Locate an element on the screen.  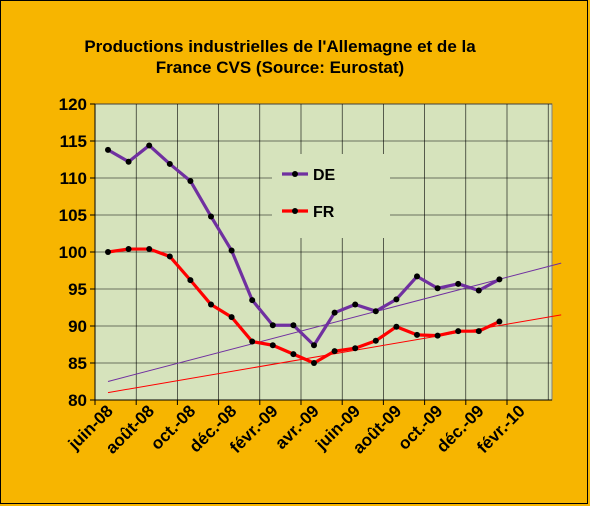
y-tick-label: 120 is located at coordinates (73, 104).